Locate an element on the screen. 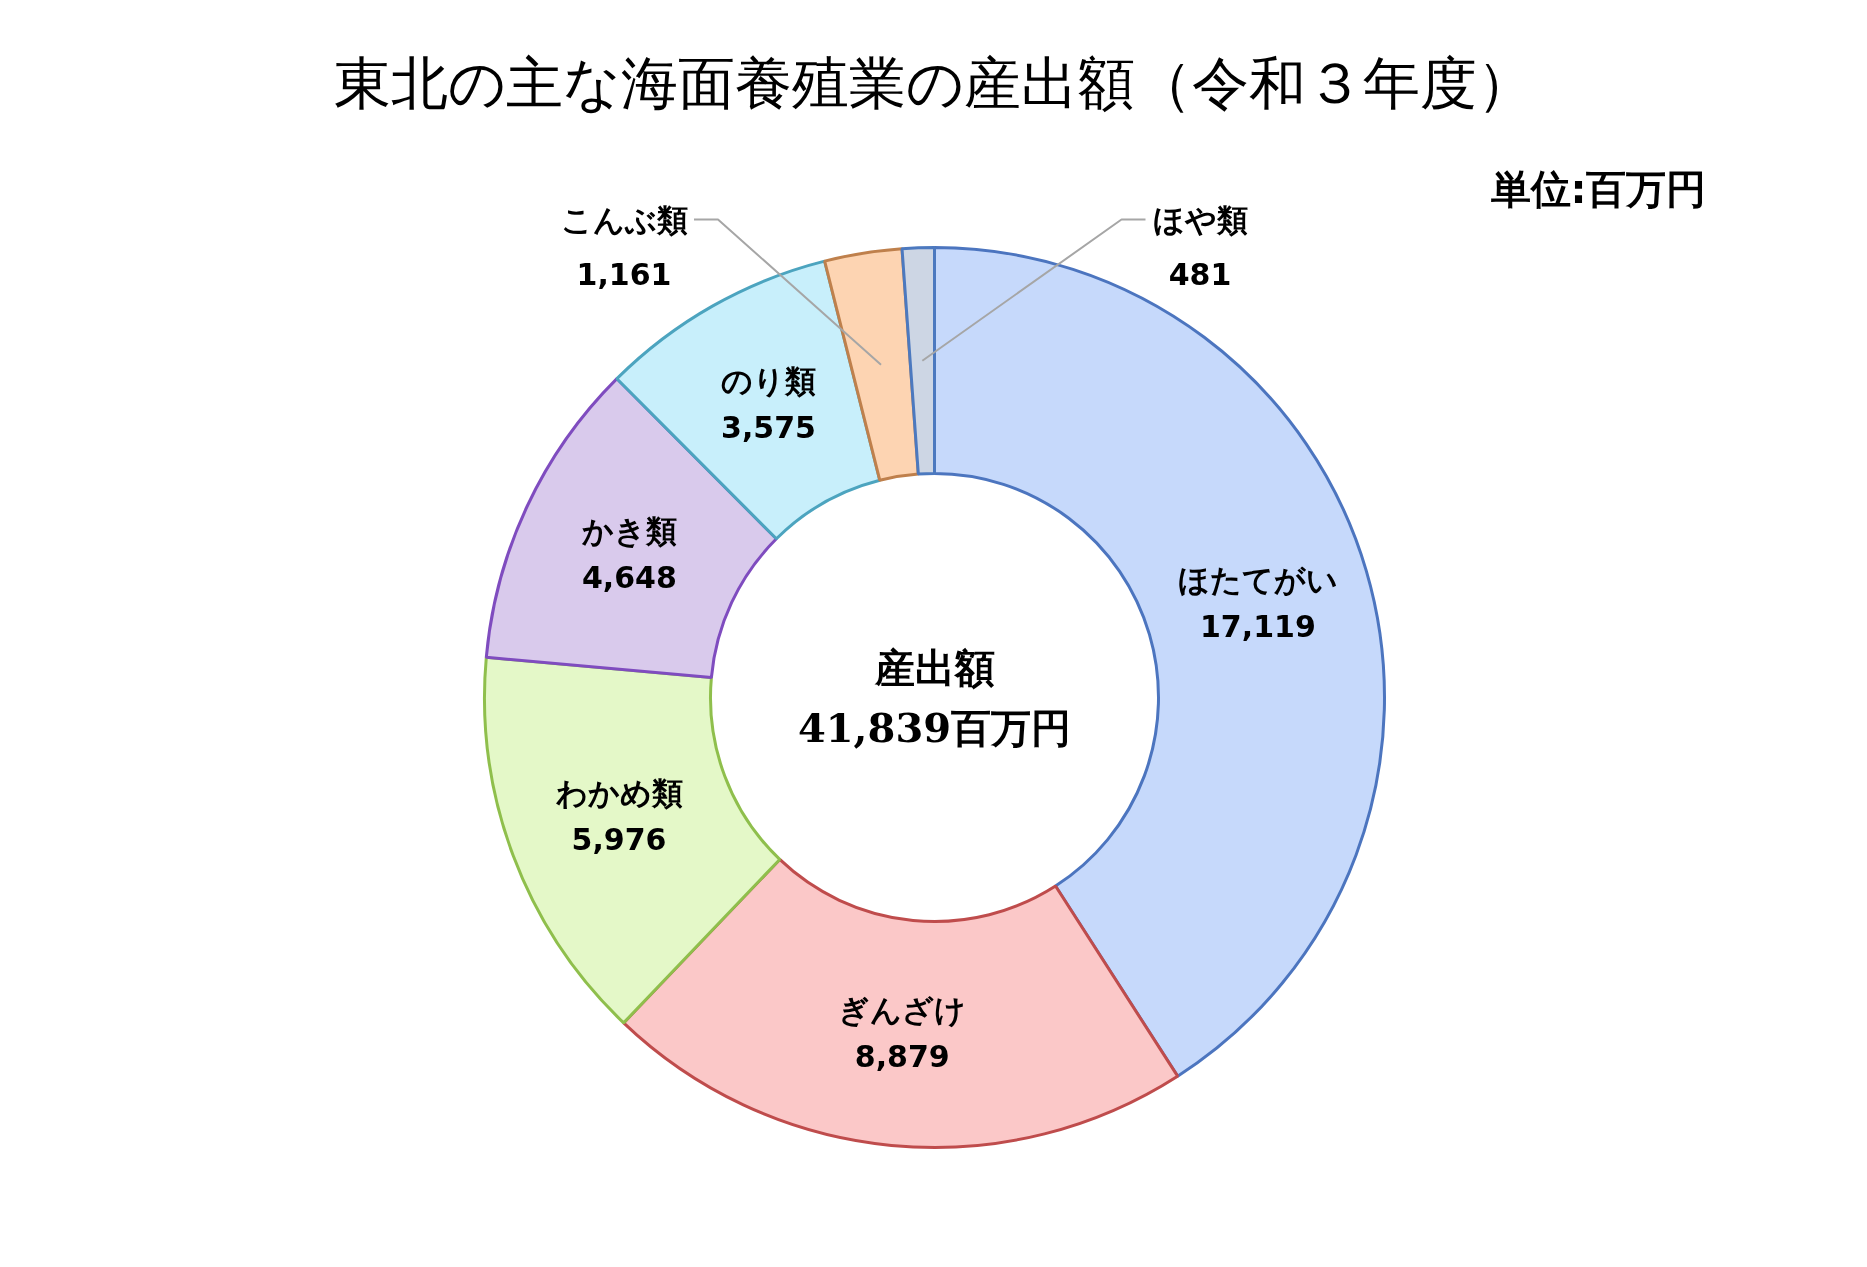 Image resolution: width=1867 pixels, height=1267 pixels. text: 単位:百万円 is located at coordinates (1598, 188).